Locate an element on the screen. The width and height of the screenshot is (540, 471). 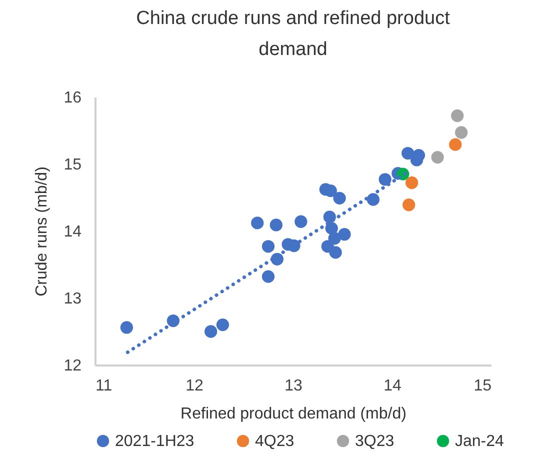
y-tick-label: 12 is located at coordinates (73, 366).